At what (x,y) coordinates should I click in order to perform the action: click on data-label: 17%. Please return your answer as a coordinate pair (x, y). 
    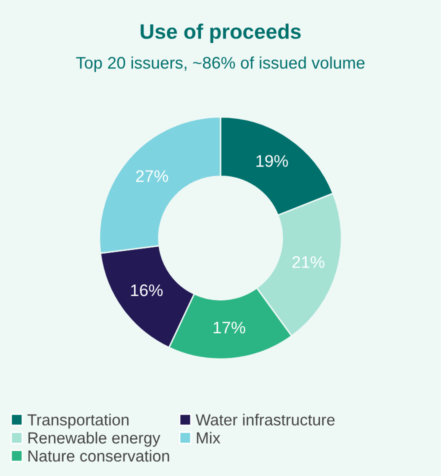
    Looking at the image, I should click on (230, 328).